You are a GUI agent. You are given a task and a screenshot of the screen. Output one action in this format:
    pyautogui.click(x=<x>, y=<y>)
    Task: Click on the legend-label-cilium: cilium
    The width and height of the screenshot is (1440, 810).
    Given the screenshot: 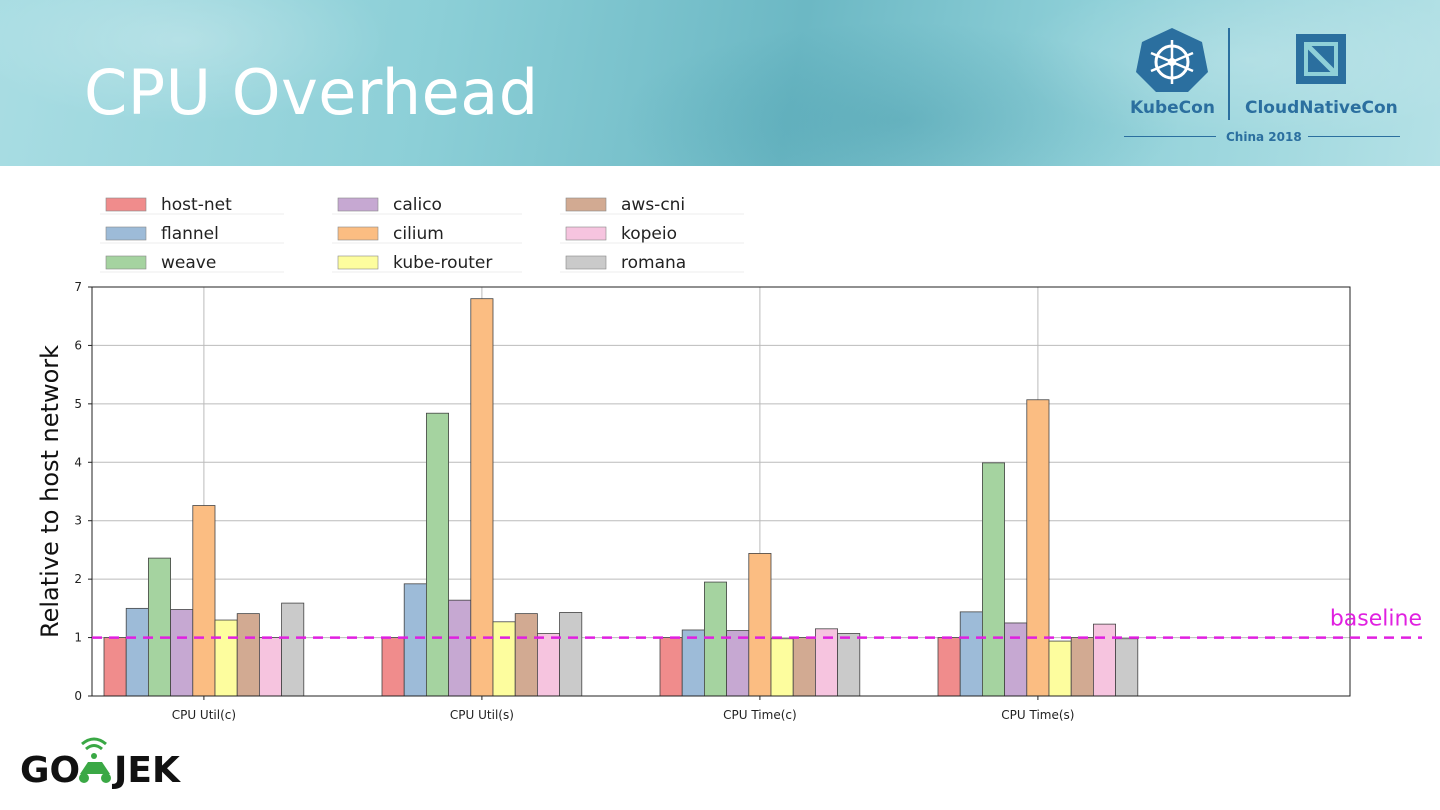 What is the action you would take?
    pyautogui.click(x=418, y=234)
    